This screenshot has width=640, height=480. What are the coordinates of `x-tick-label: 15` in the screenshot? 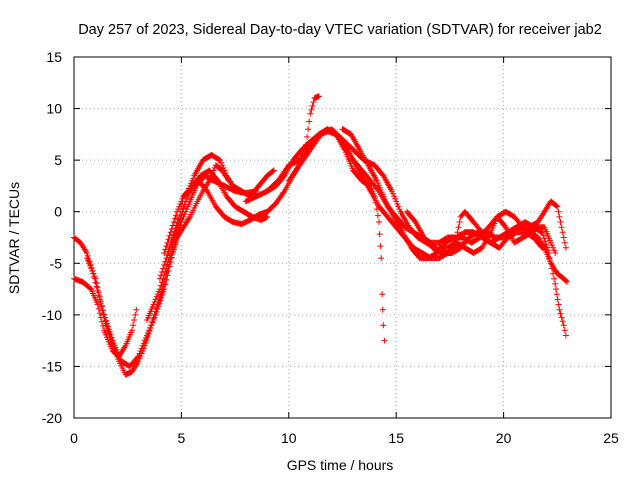 It's located at (396, 438).